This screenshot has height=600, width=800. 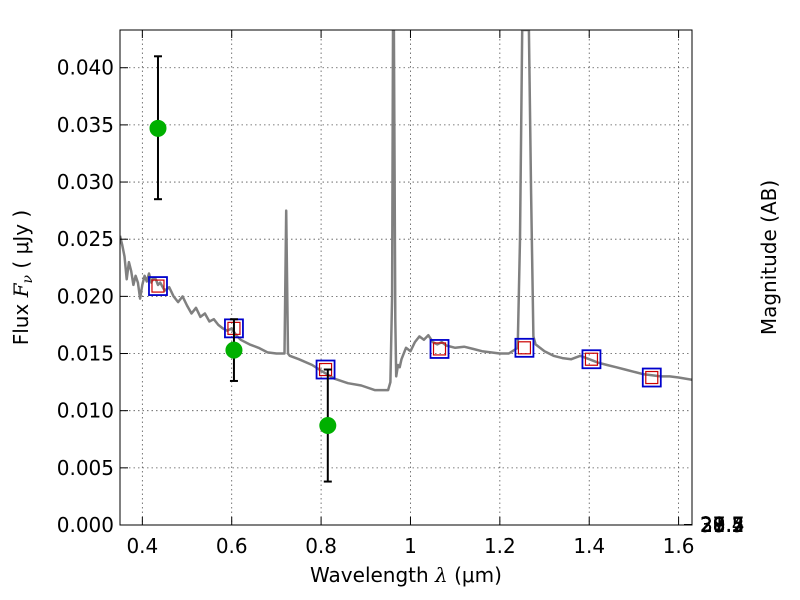 I want to click on y-label-symbol: F, so click(x=21, y=290).